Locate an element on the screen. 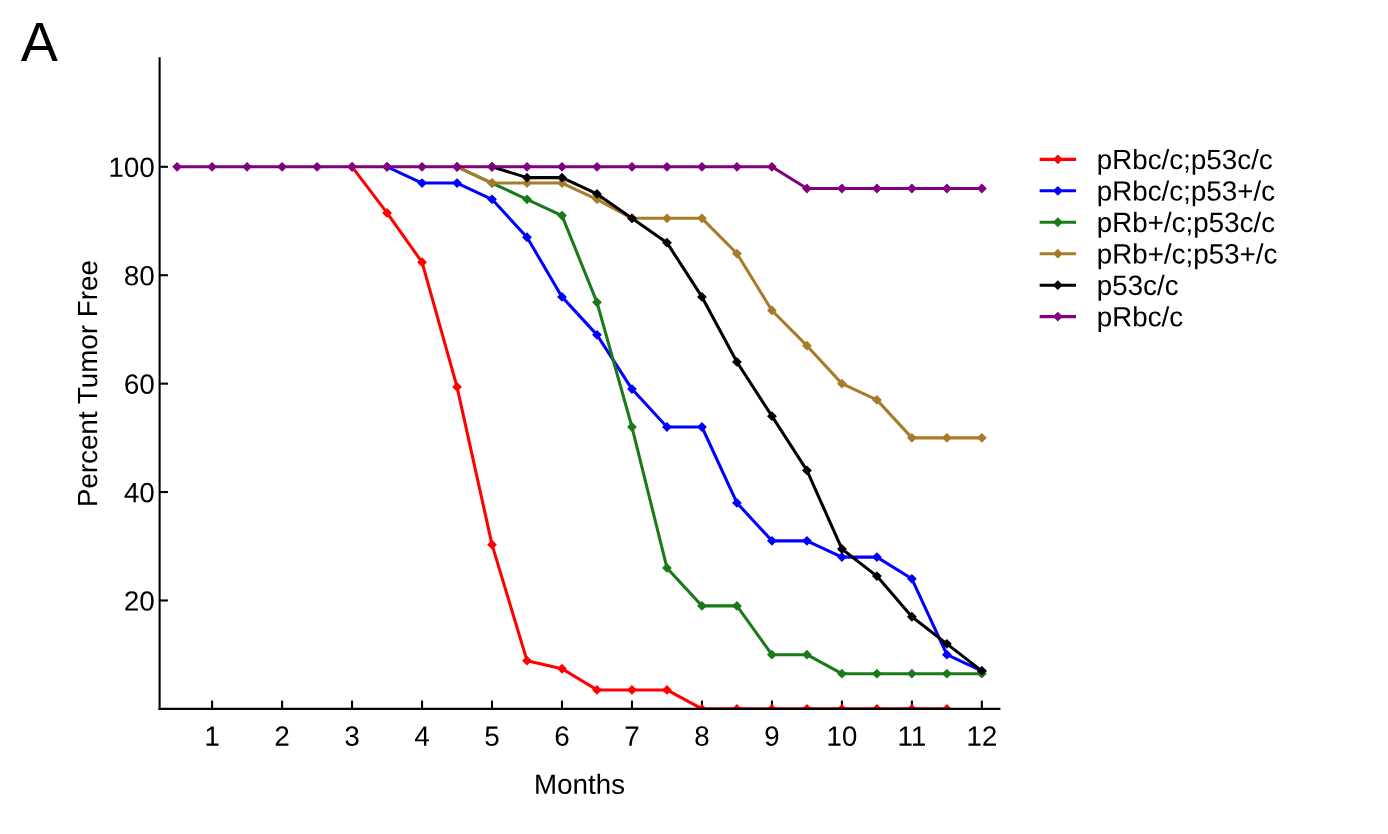  legend-label: p53c/c is located at coordinates (1138, 287).